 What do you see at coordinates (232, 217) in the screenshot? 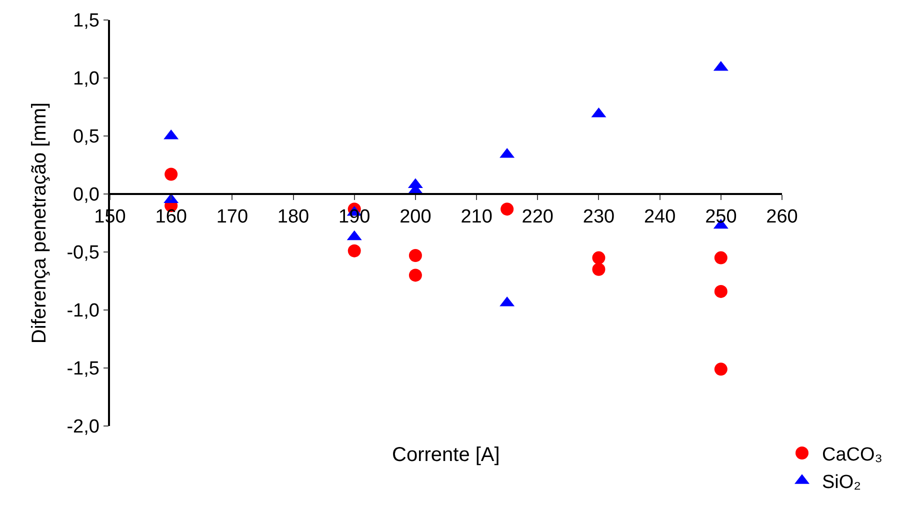
I see `x-tick-label: 170` at bounding box center [232, 217].